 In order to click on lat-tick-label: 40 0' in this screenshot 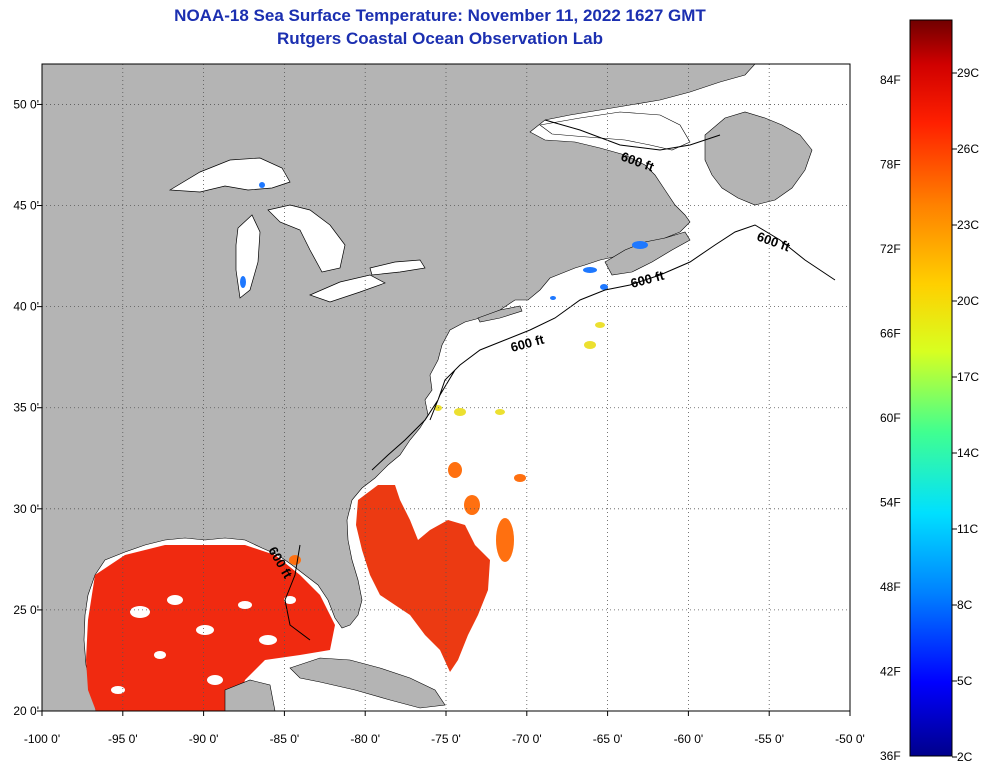, I will do `click(26, 307)`.